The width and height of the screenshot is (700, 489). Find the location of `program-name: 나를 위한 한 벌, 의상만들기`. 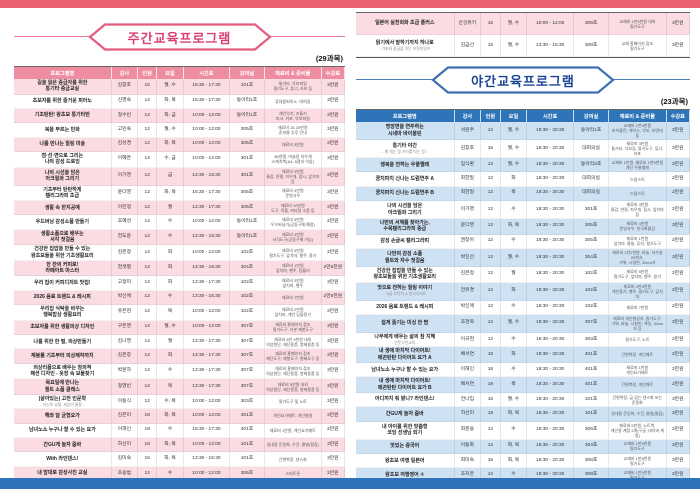

program-name: 나를 위한 한 벌, 의상만들기 is located at coordinates (63, 342).